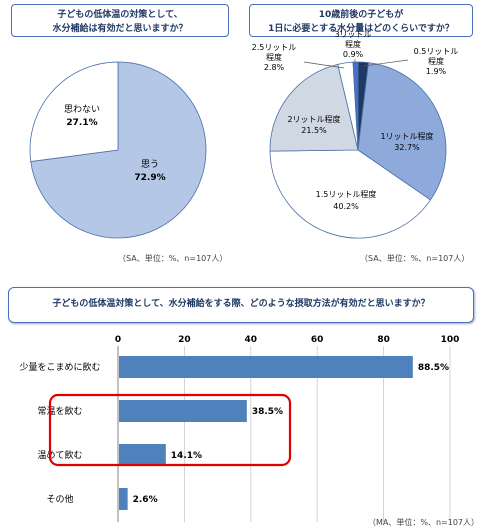 The height and width of the screenshot is (530, 480). Describe the element at coordinates (274, 47) in the screenshot. I see `pie2-label-2.5l-a: 2.5リットル` at that location.